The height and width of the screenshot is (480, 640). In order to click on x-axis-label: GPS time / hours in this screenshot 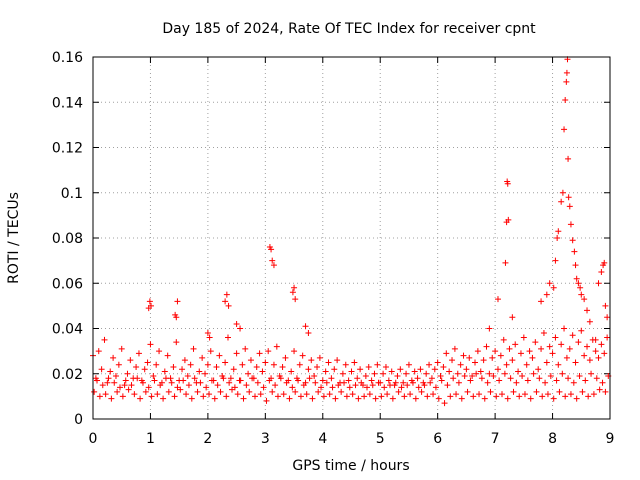, I will do `click(350, 466)`.